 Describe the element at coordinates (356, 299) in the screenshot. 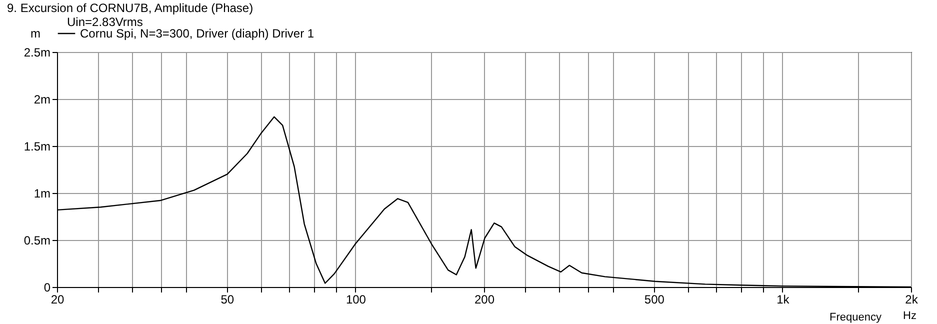

I see `x-tick-label: 100` at that location.